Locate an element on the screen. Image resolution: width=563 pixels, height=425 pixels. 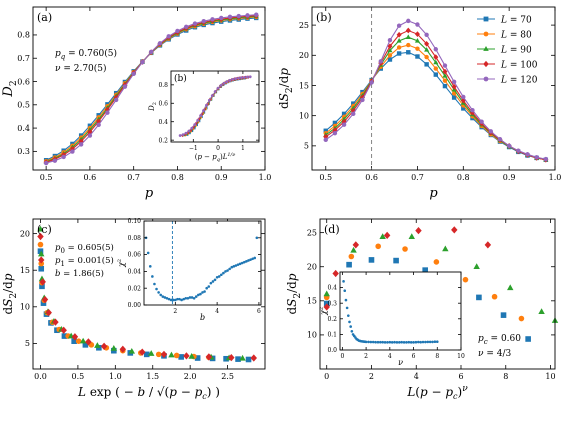
y-tick-label: 0.8 is located at coordinates (23, 35).